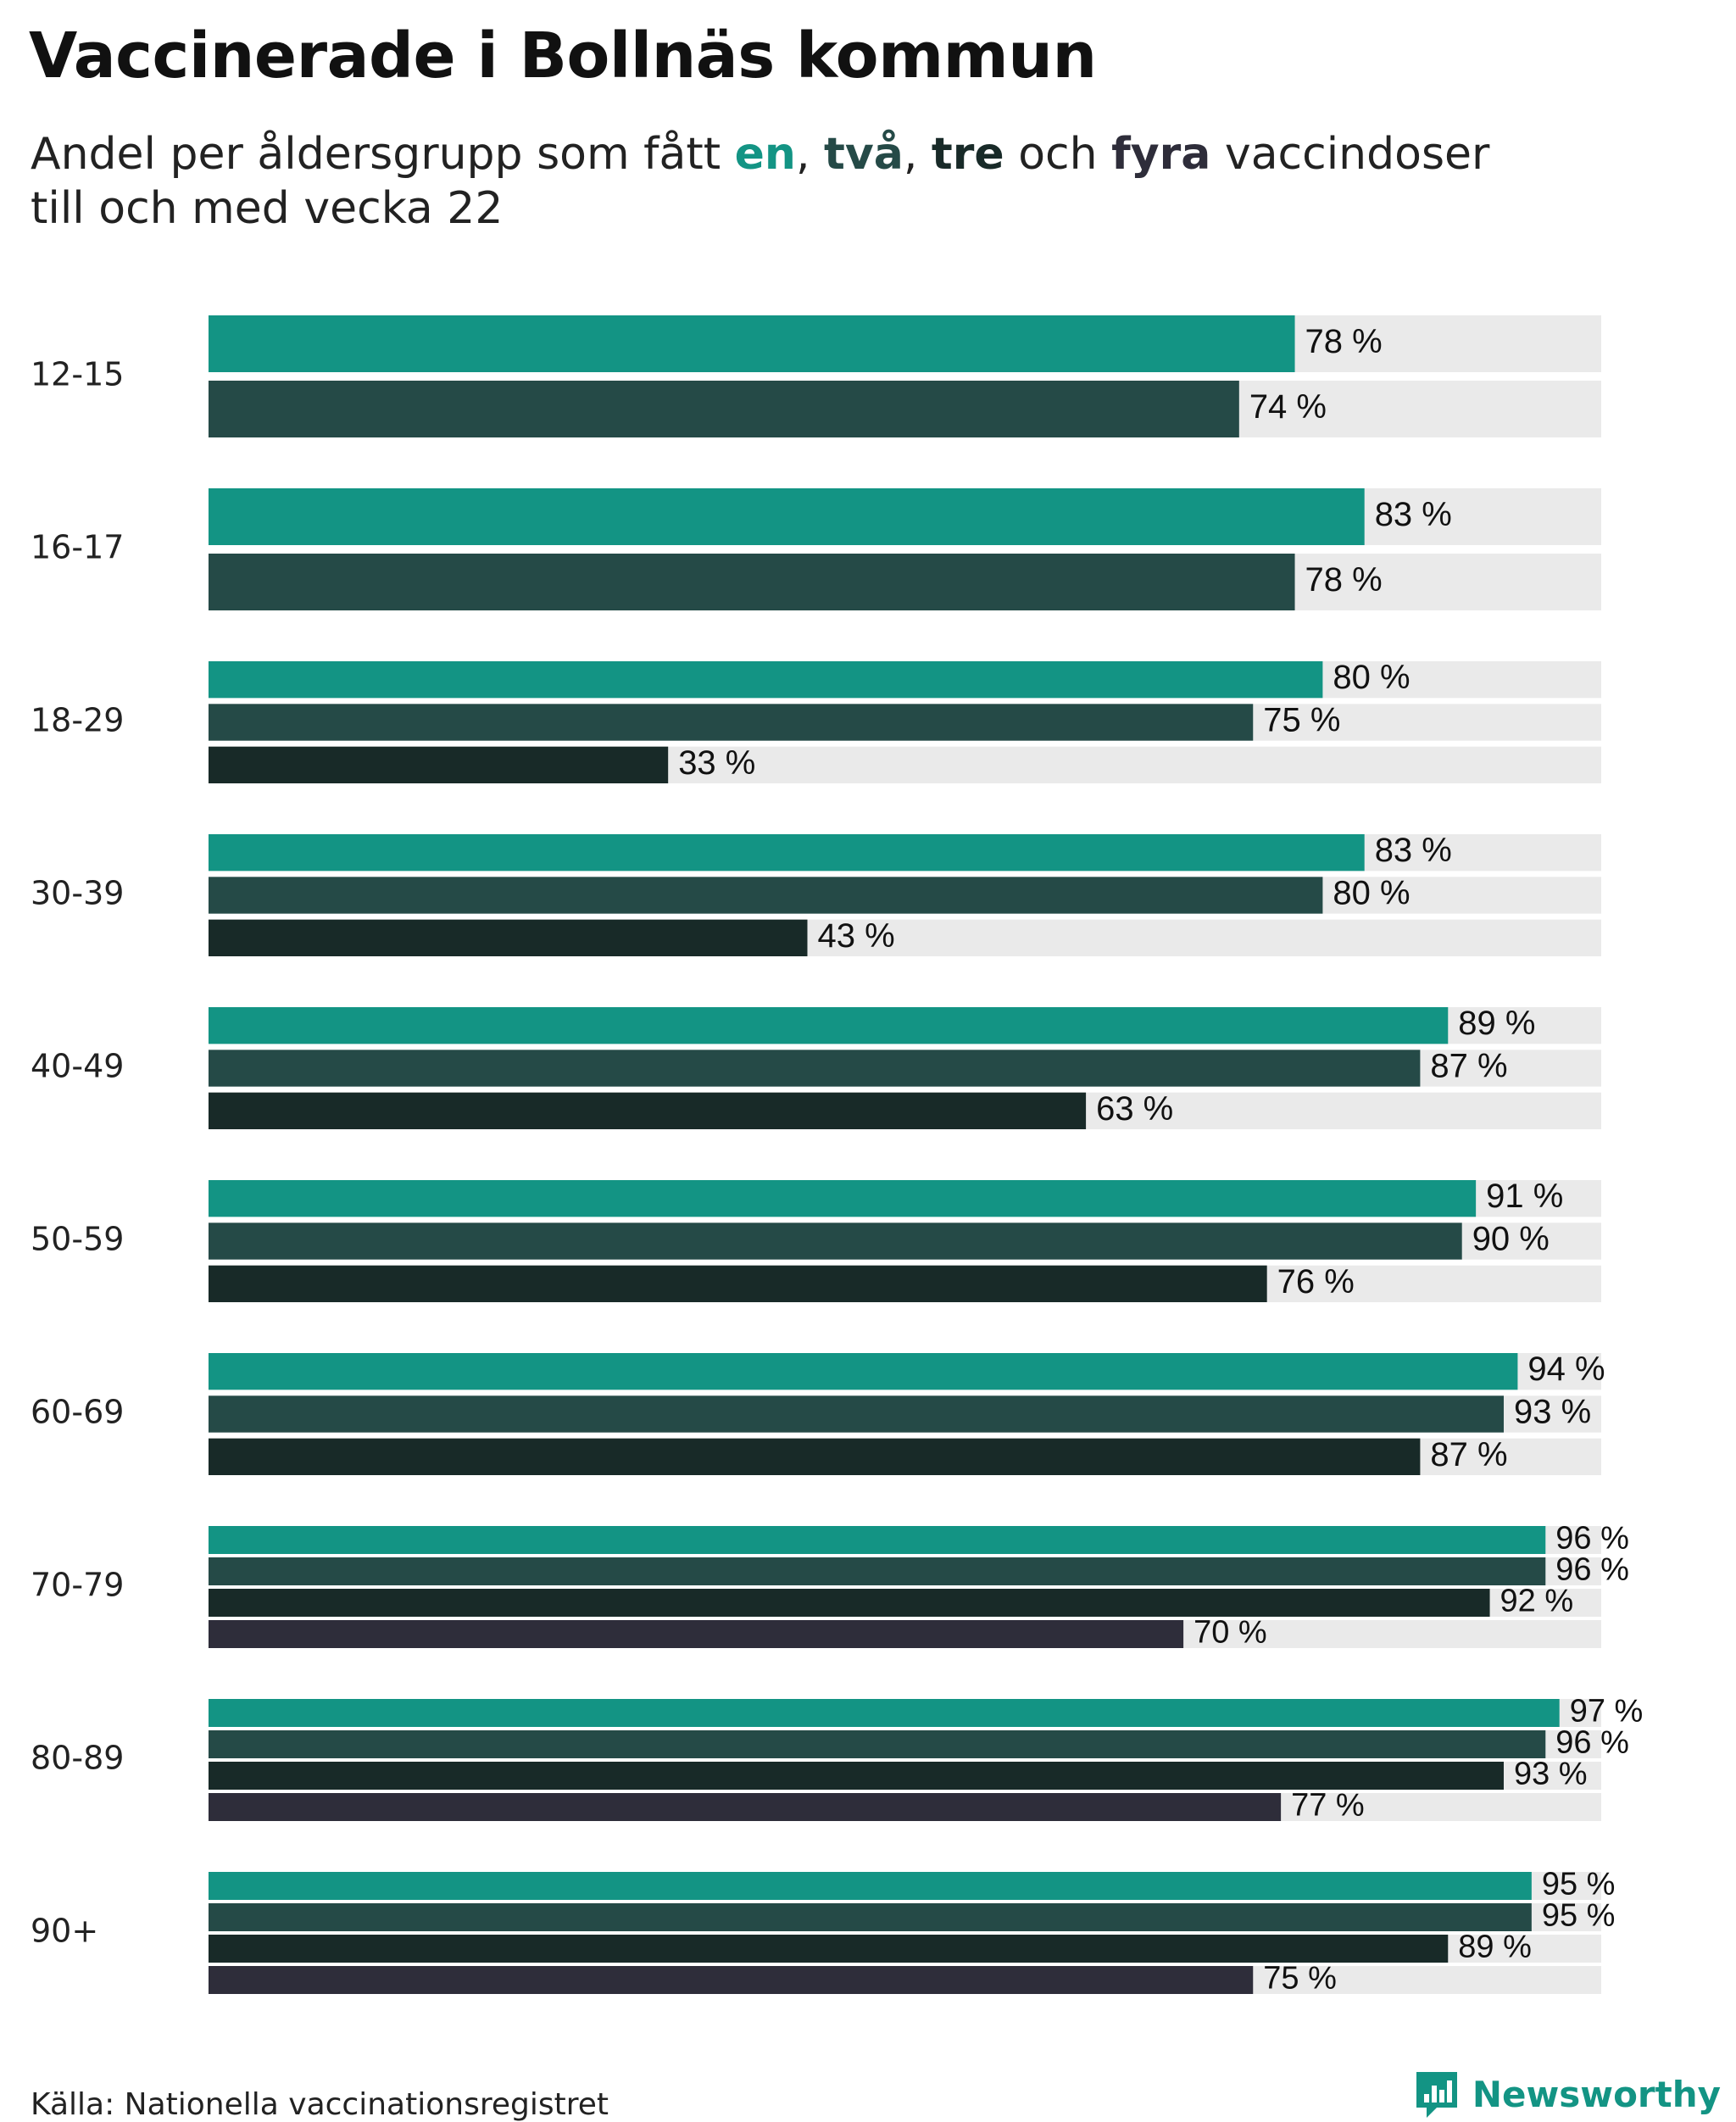  Describe the element at coordinates (810, 155) in the screenshot. I see `subtitle-sep-1: ,` at that location.